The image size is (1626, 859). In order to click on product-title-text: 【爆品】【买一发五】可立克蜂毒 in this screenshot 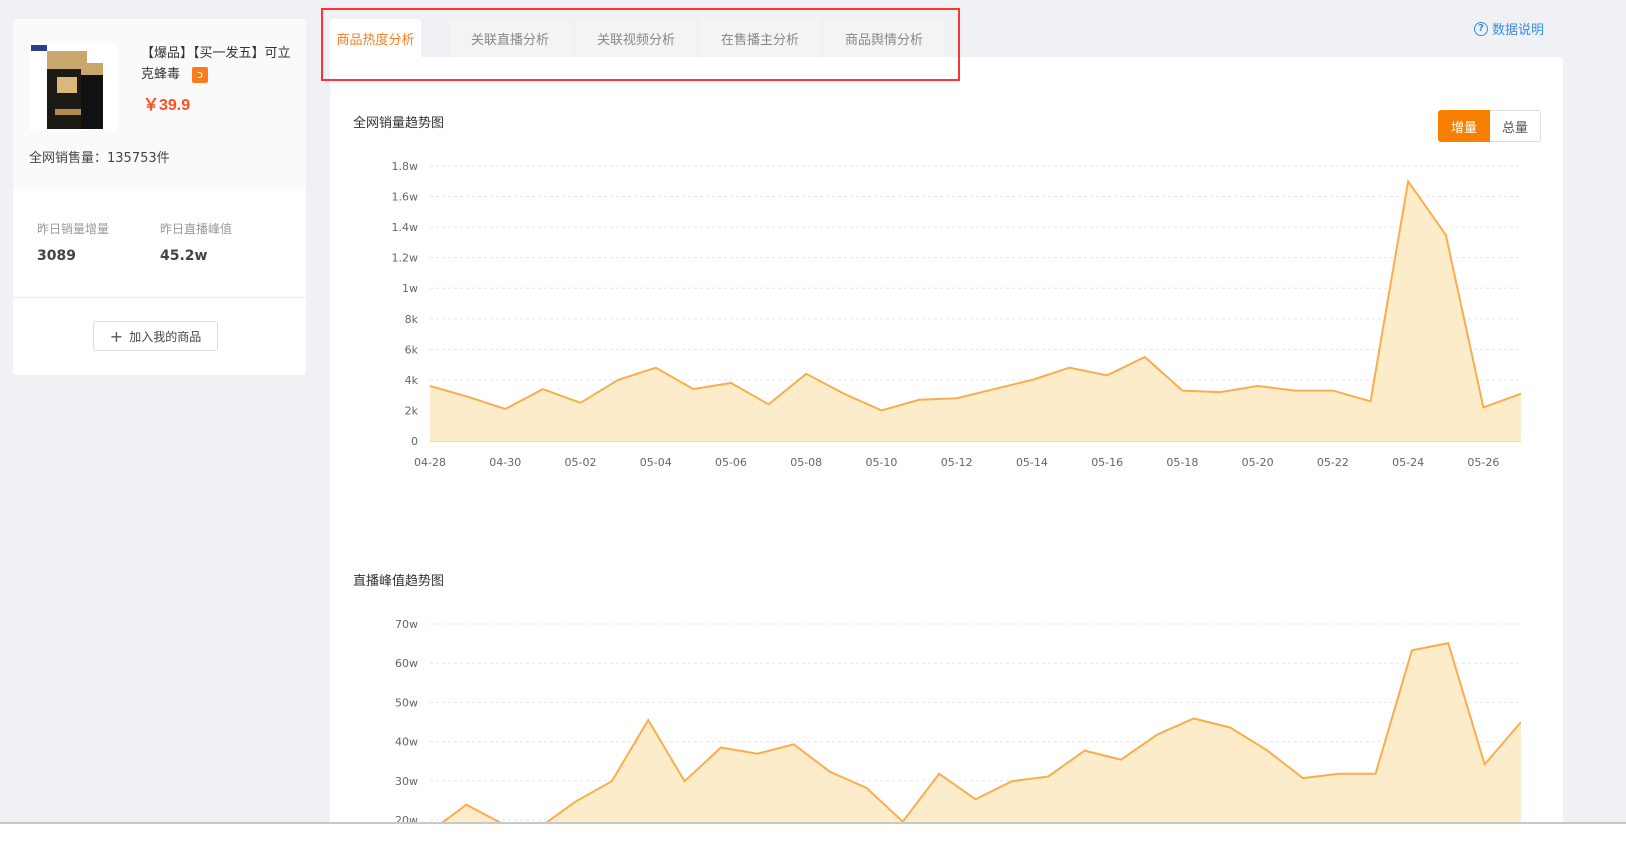, I will do `click(216, 64)`.